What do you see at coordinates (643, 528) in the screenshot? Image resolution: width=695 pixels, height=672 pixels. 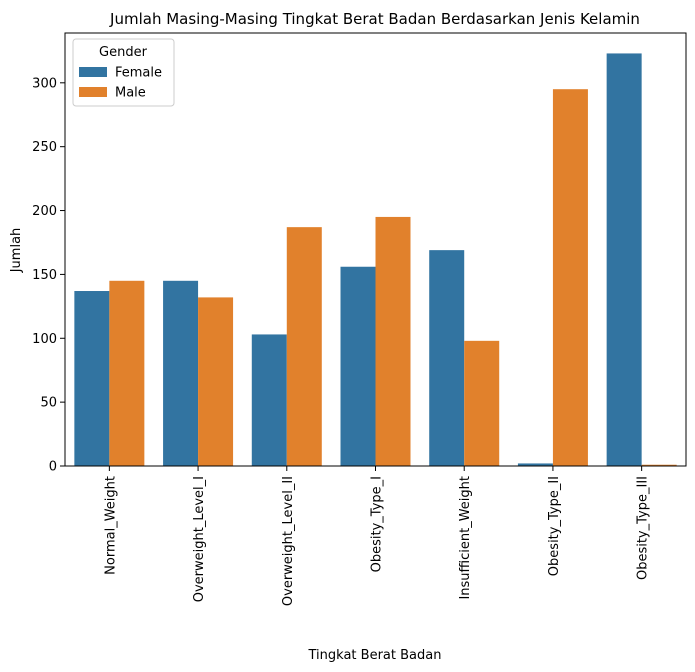 I see `x-tick-label: Obesity_Type_III` at bounding box center [643, 528].